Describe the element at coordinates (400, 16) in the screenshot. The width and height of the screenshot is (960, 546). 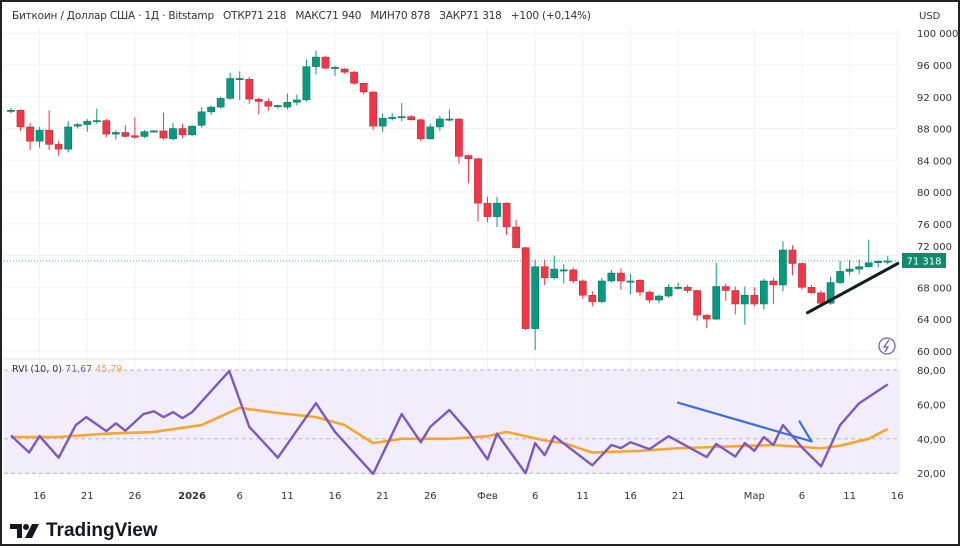
I see `ohlc-low: МИН70 878` at that location.